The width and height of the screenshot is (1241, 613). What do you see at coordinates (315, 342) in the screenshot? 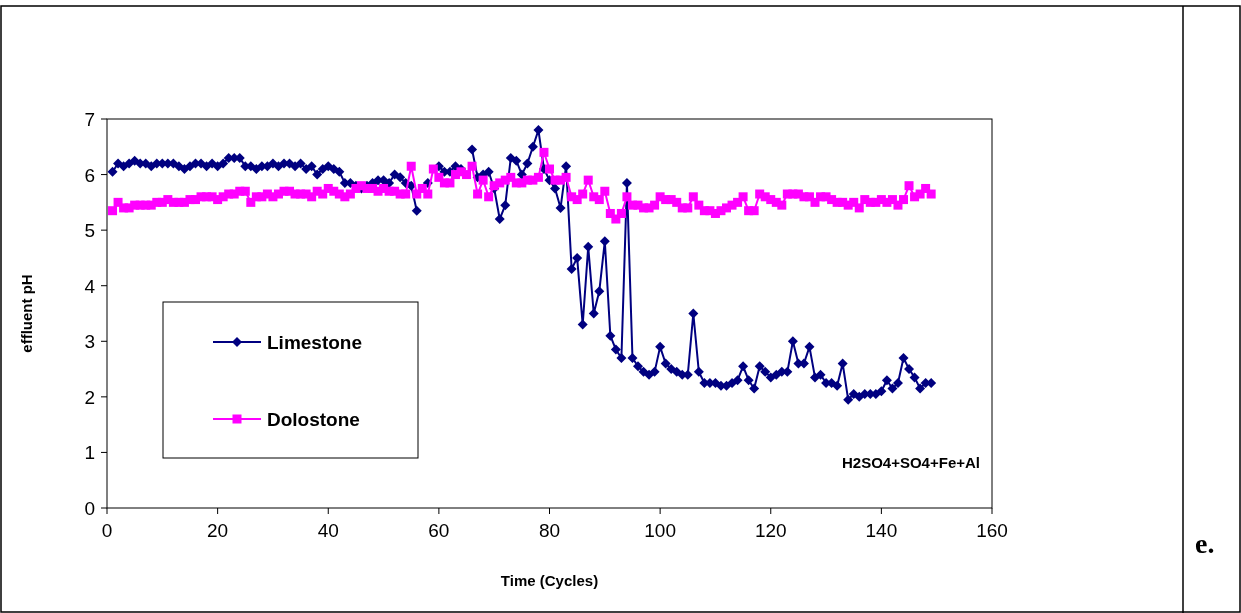
I see `legend-label: Limestone` at bounding box center [315, 342].